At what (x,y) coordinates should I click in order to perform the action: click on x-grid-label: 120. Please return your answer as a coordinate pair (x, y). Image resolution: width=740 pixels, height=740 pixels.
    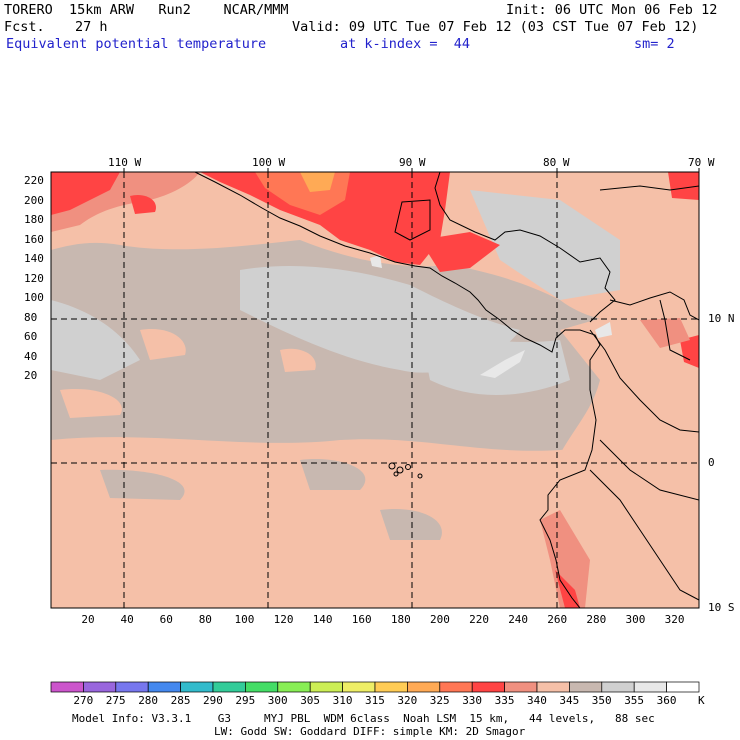
    Looking at the image, I should click on (283, 619).